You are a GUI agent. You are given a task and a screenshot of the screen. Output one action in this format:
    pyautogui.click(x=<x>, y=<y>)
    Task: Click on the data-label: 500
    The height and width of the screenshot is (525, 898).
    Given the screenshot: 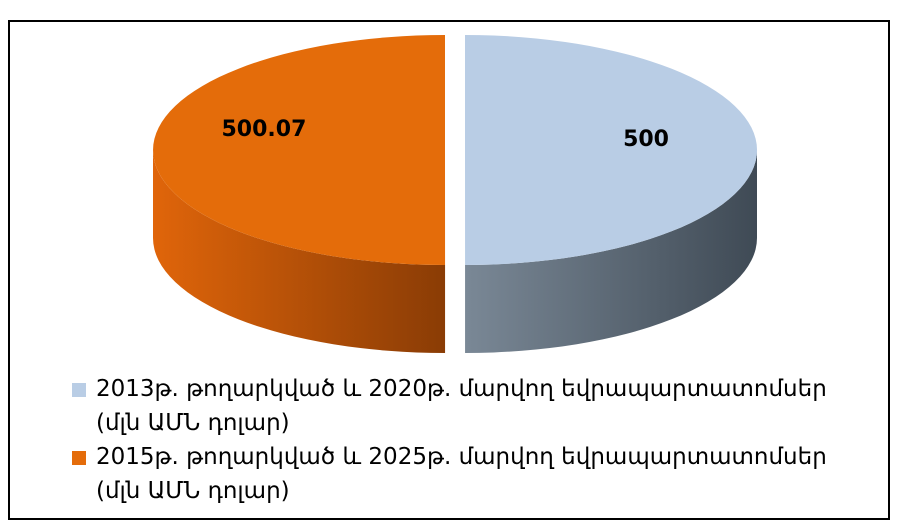 What is the action you would take?
    pyautogui.click(x=646, y=139)
    